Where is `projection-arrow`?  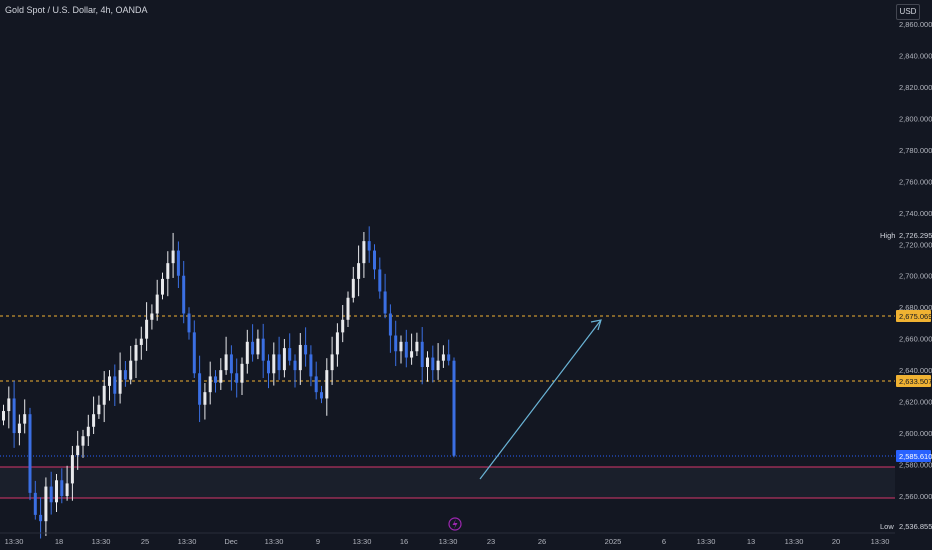 projection-arrow is located at coordinates (540, 399).